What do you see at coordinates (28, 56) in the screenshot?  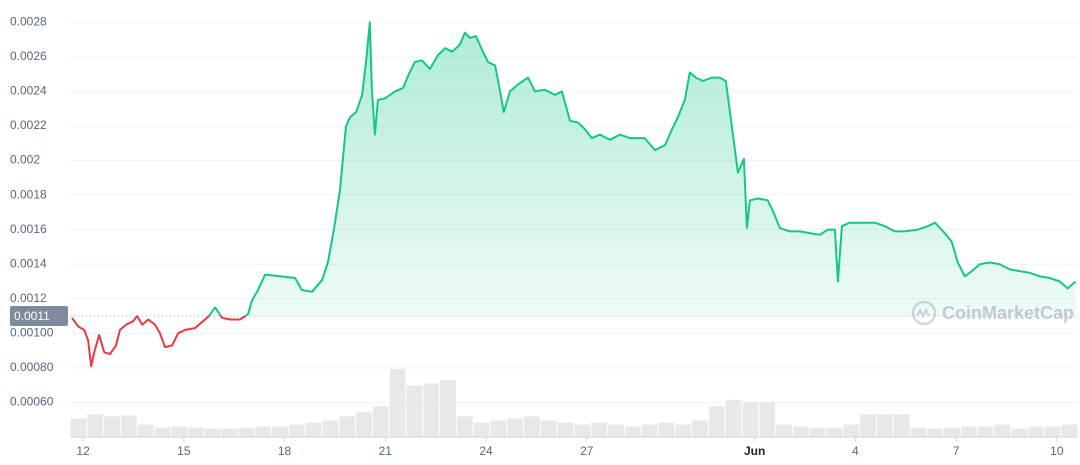 I see `y-tick-label: 0.0026` at bounding box center [28, 56].